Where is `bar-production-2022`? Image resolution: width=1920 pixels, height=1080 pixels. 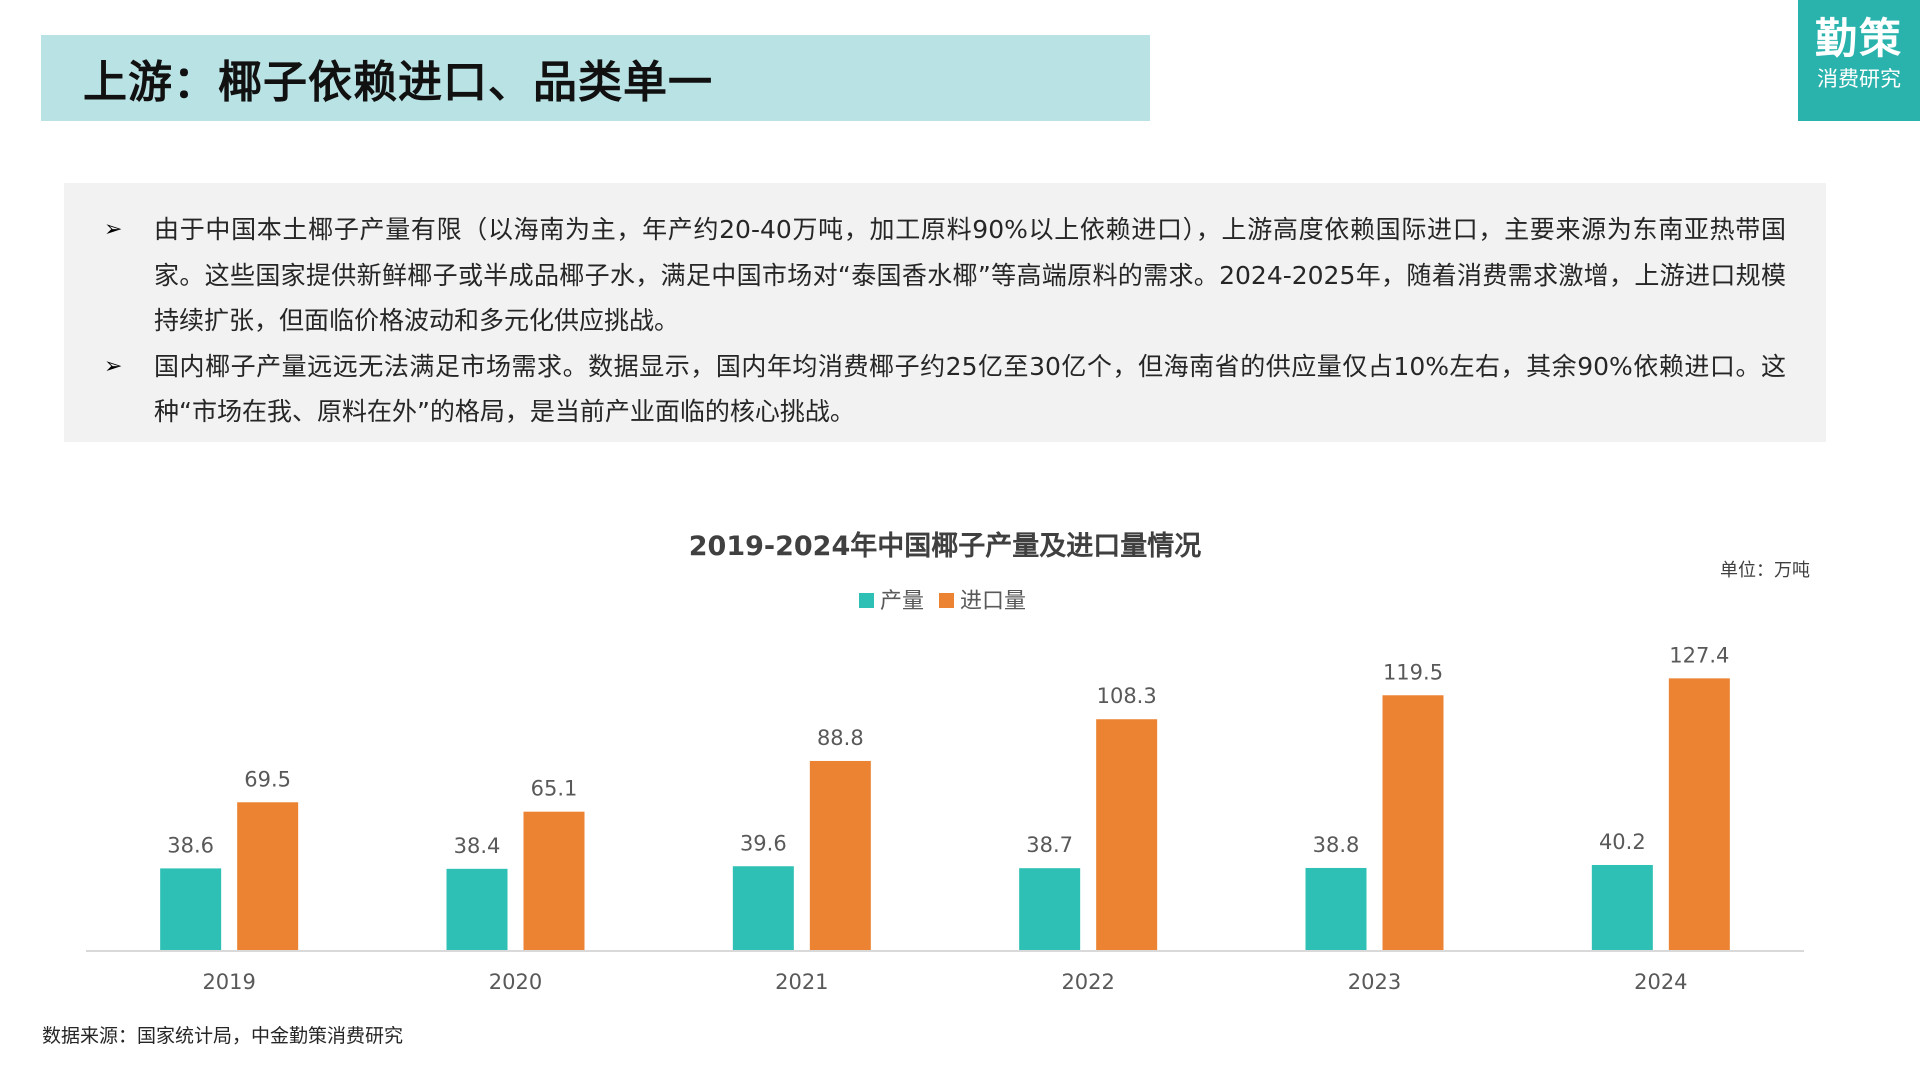 bar-production-2022 is located at coordinates (1050, 909).